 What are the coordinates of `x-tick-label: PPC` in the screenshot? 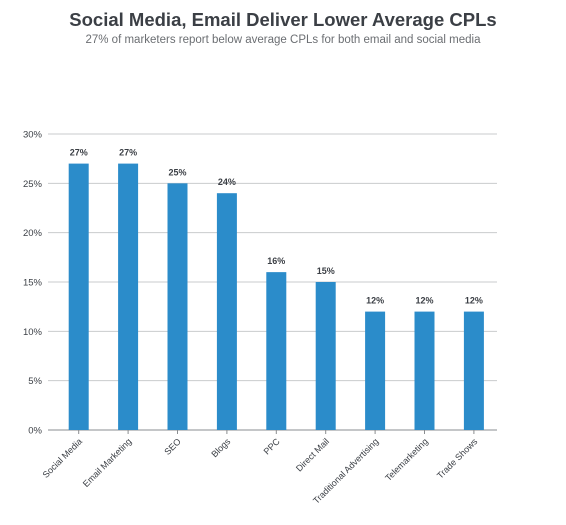 It's located at (272, 446).